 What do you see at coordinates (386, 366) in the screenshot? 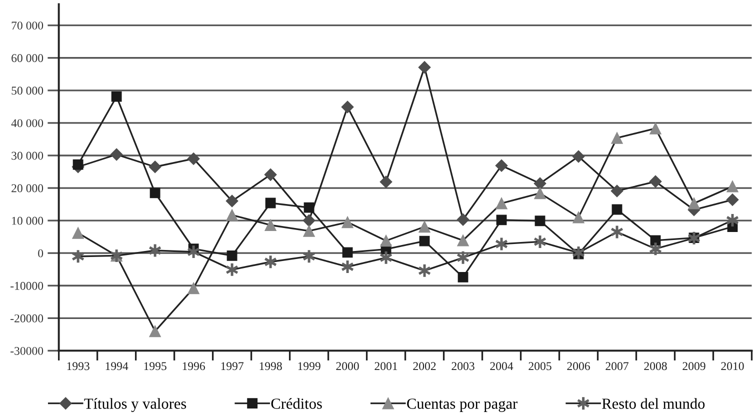
I see `x-tick-label: 2001` at bounding box center [386, 366].